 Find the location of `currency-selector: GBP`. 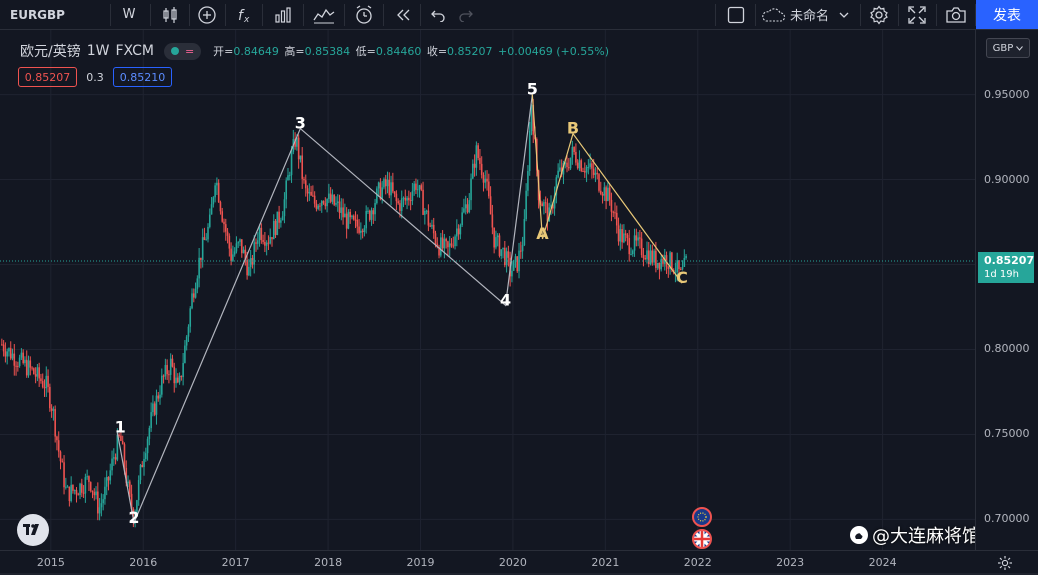

currency-selector: GBP is located at coordinates (1008, 48).